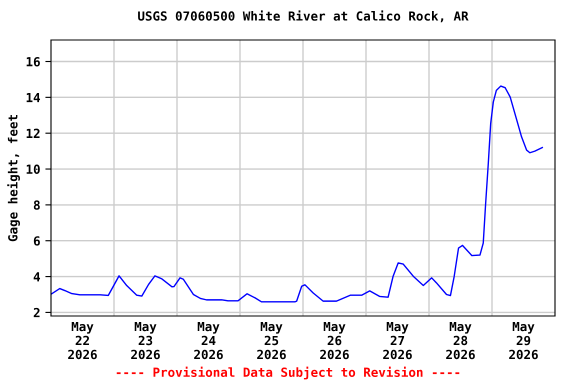 This screenshot has width=576, height=384. Describe the element at coordinates (37, 205) in the screenshot. I see `y-tick-label: 8` at that location.